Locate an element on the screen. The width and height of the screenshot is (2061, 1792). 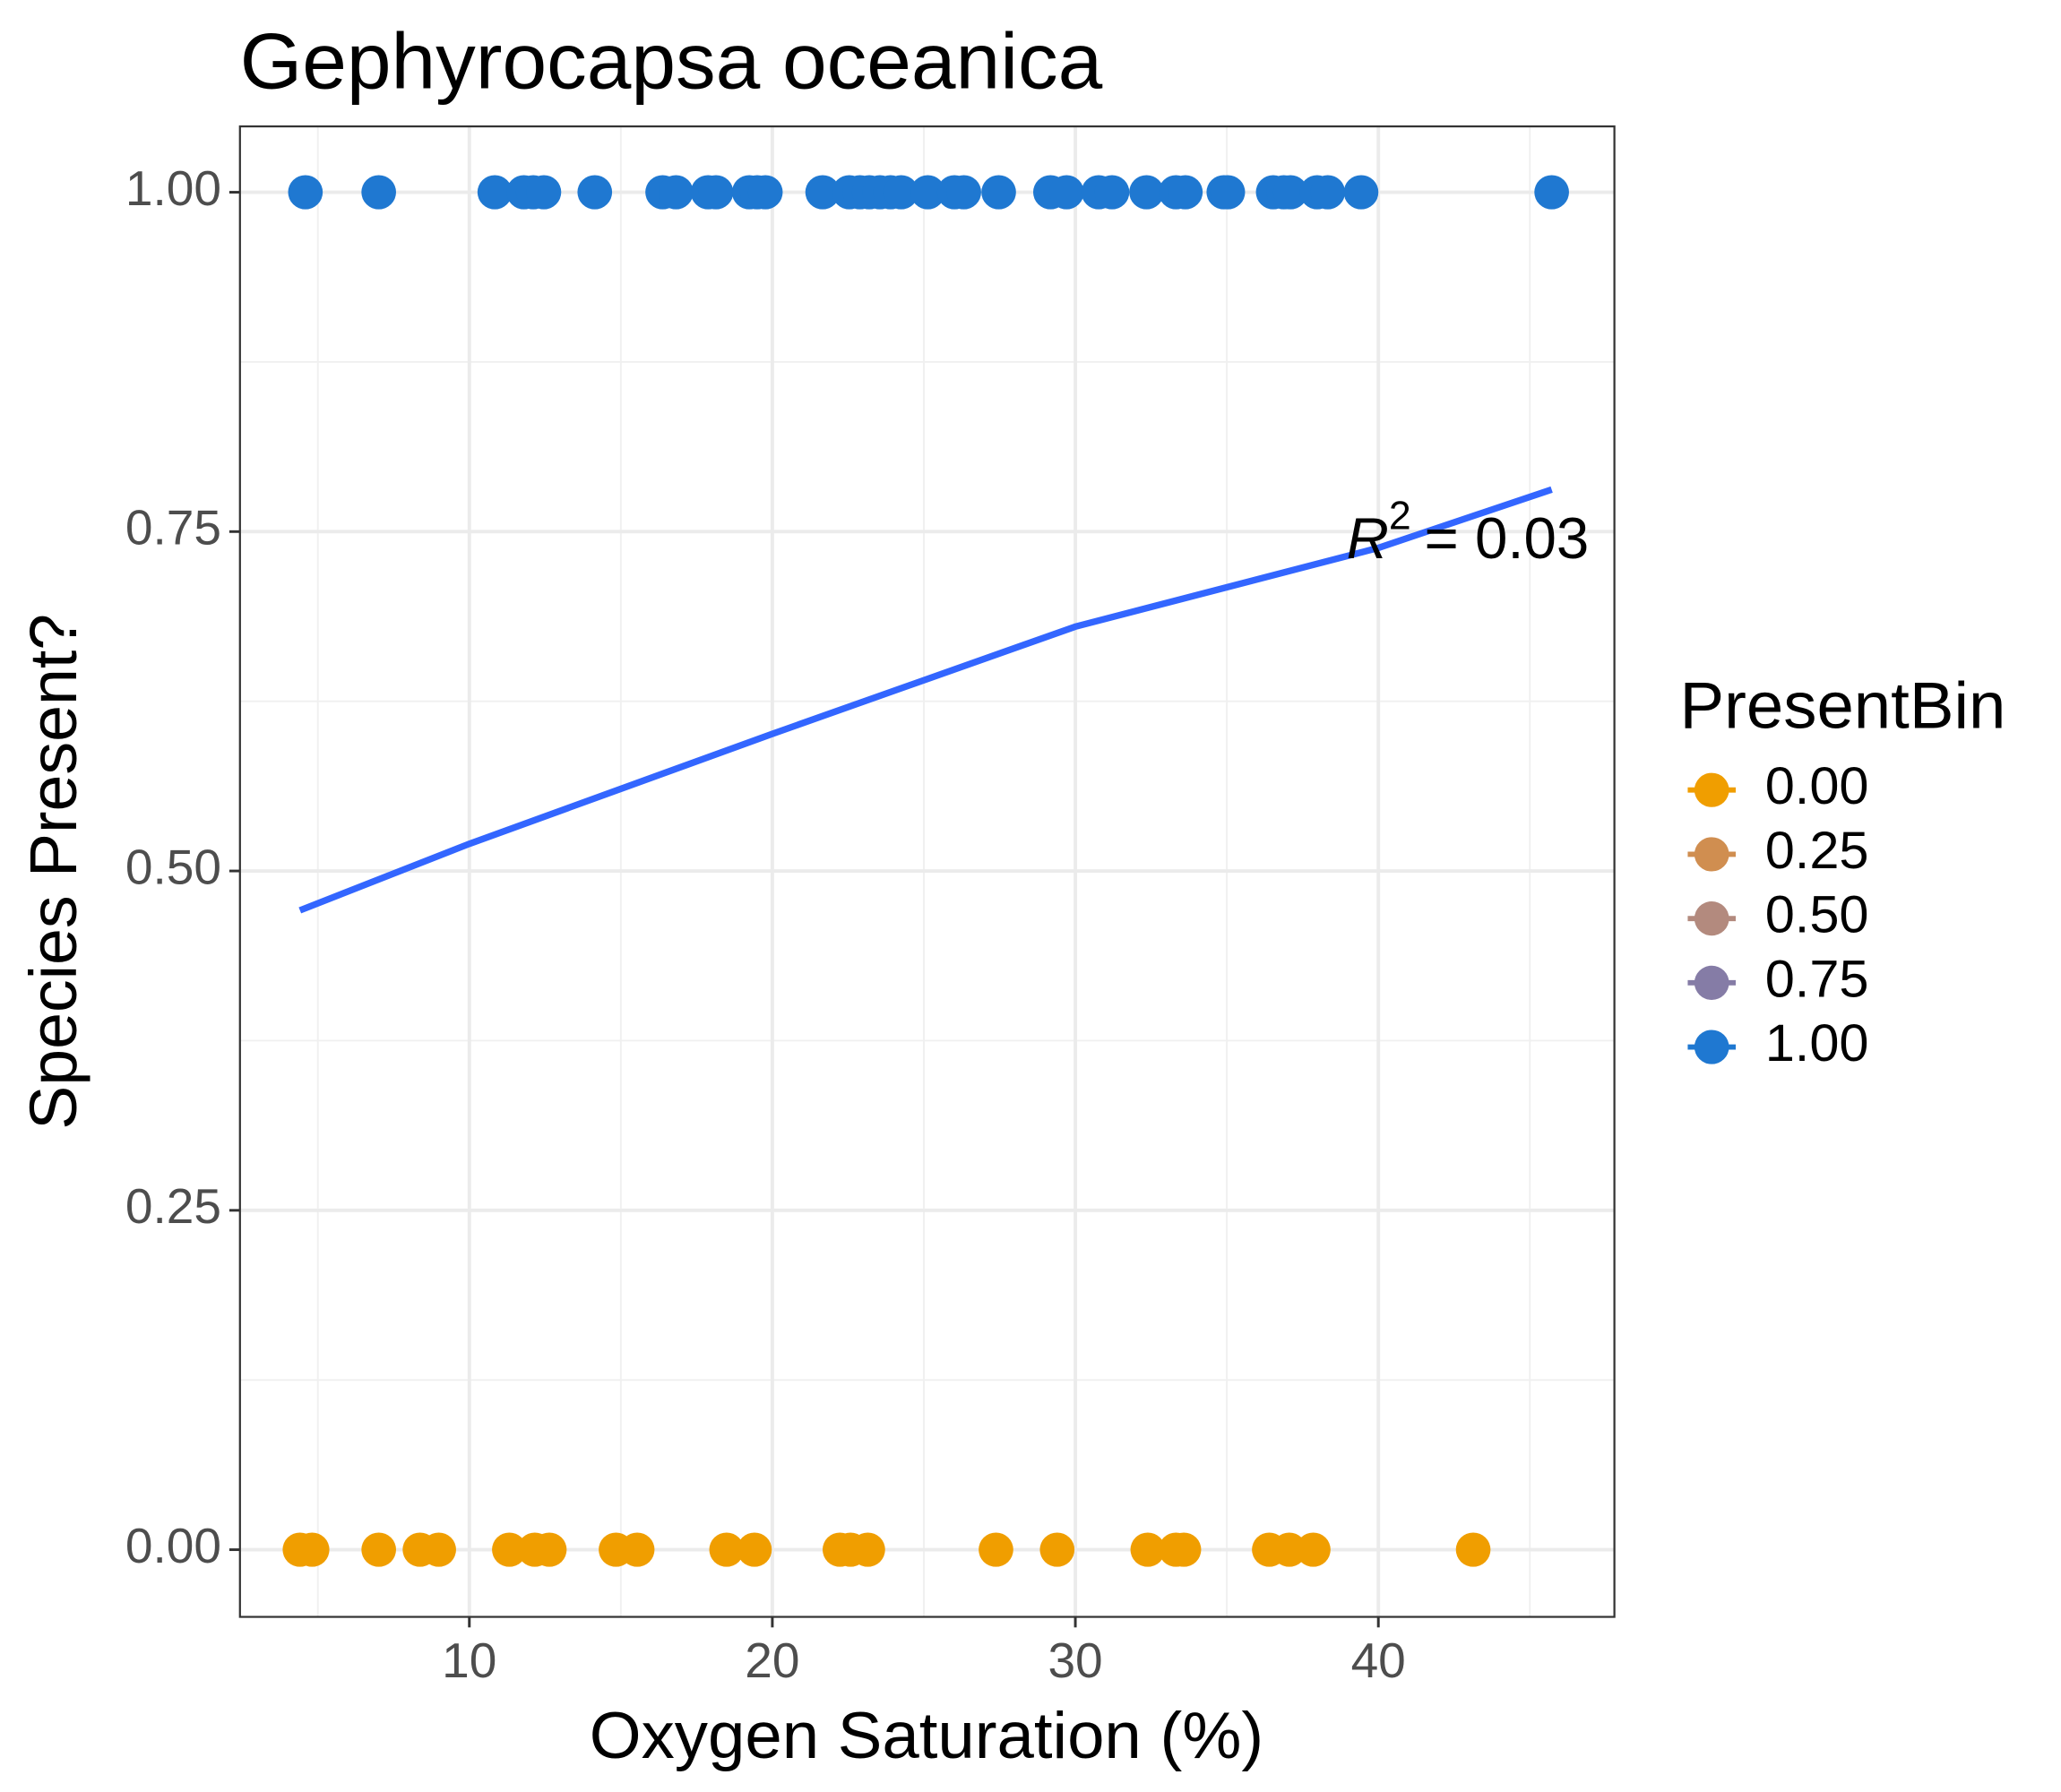
annotation-superscript: 2 is located at coordinates (1400, 516).